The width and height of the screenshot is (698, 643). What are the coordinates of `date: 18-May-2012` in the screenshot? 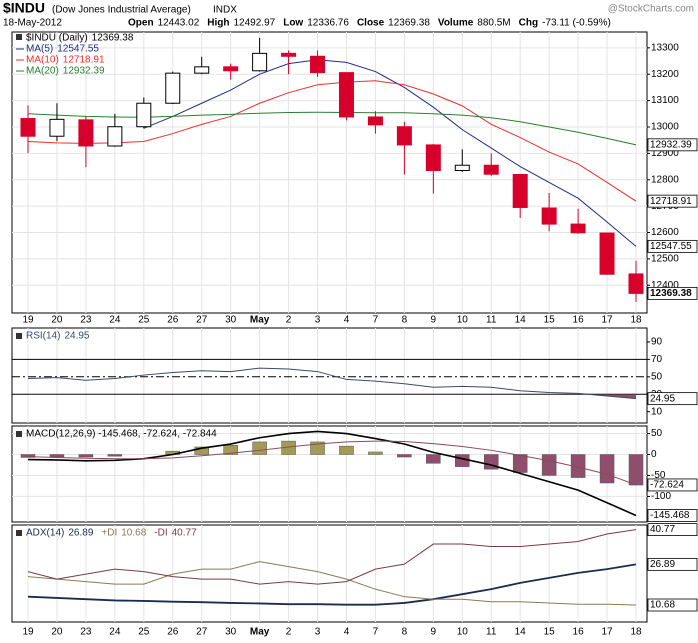 It's located at (32, 23).